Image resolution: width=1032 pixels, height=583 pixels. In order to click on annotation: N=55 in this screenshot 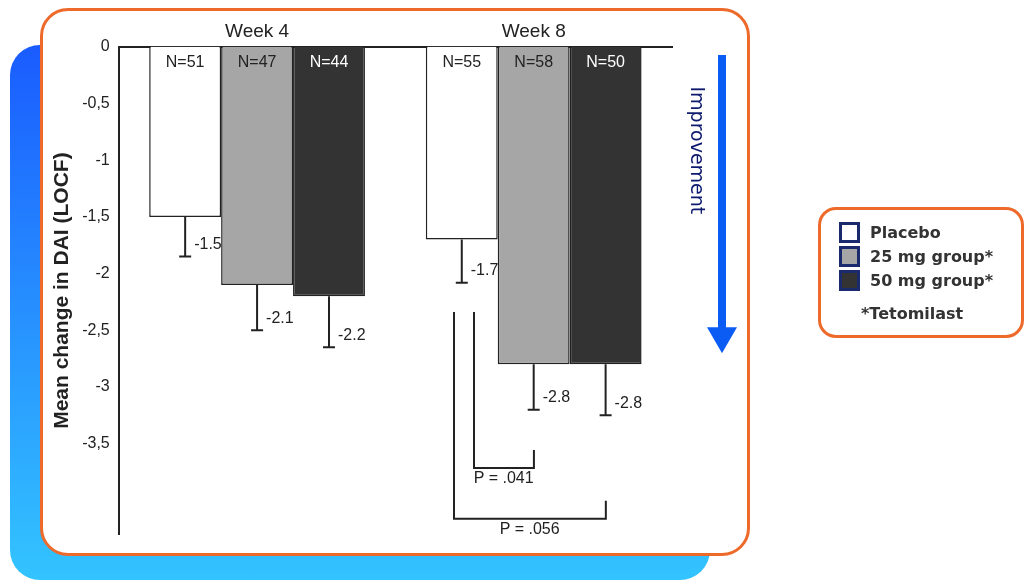, I will do `click(462, 62)`.